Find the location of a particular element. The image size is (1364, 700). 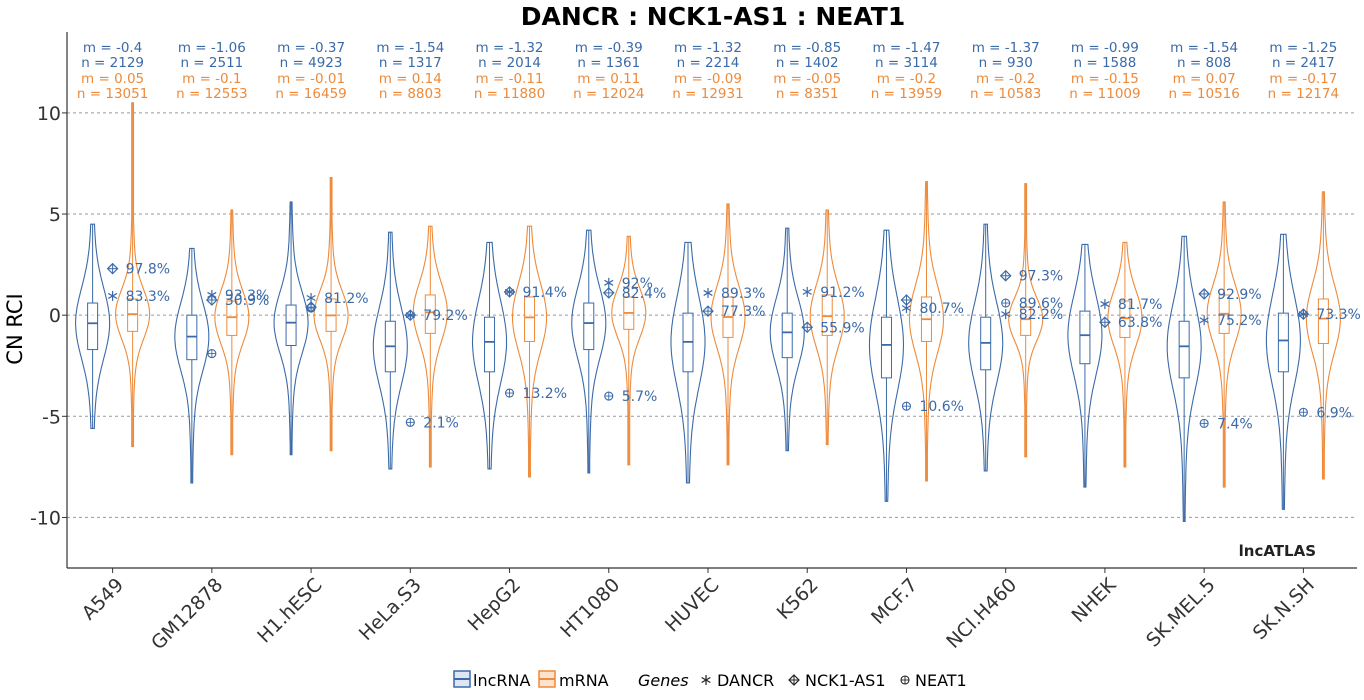

gene-percent-label: 63.8% is located at coordinates (1140, 323).